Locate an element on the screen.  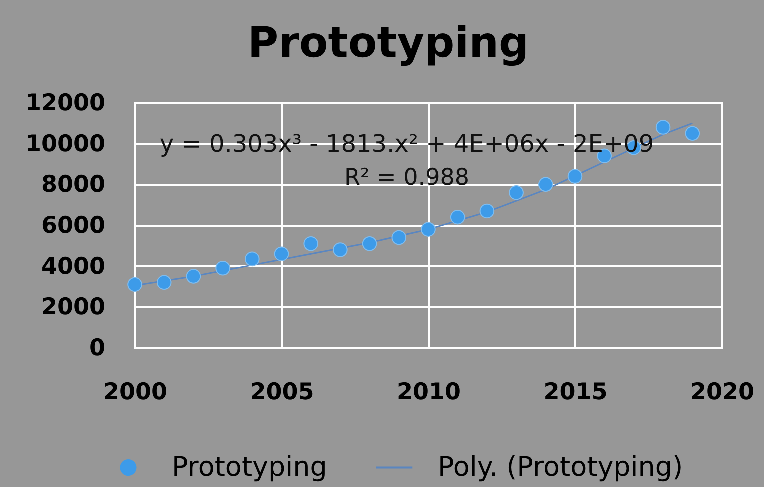
x-tick-label: 2020 is located at coordinates (722, 393).